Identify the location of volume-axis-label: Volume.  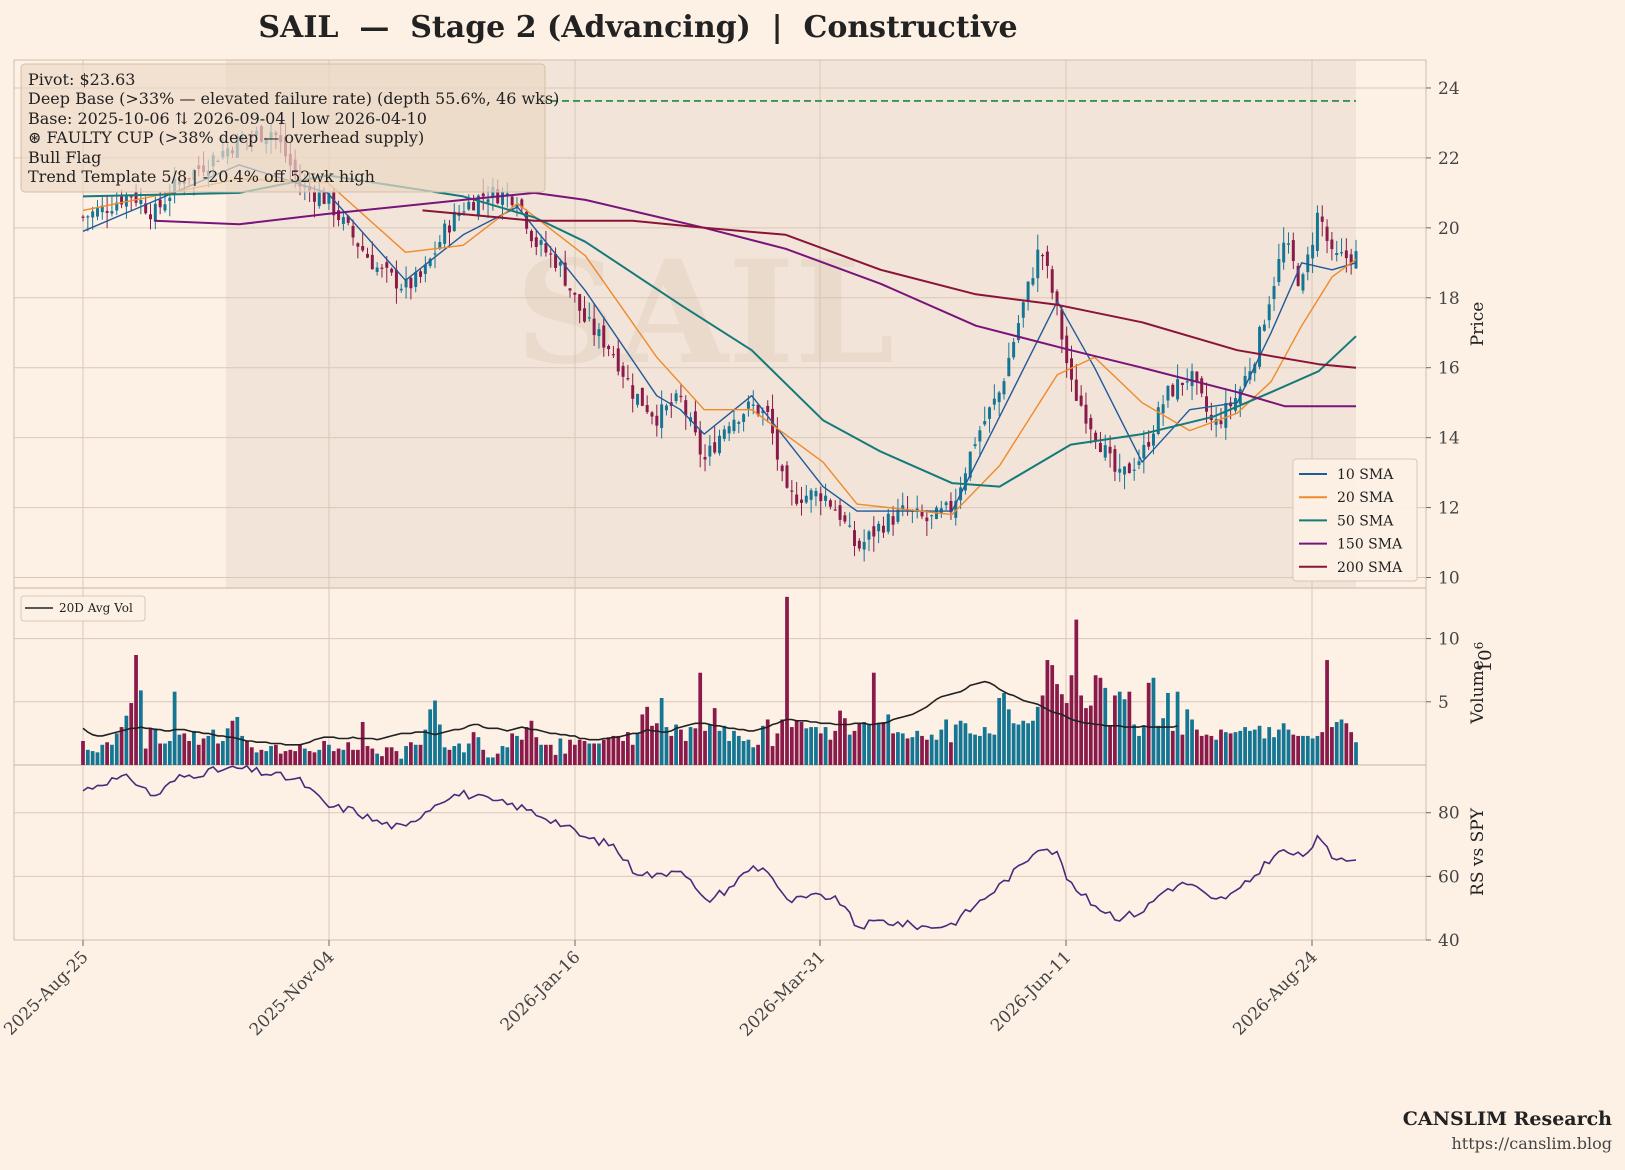
(1478, 692).